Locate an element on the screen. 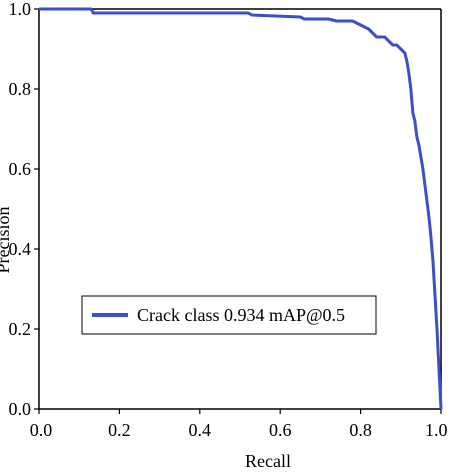 This screenshot has width=474, height=474. x-tick-label: 0.0 is located at coordinates (41, 430).